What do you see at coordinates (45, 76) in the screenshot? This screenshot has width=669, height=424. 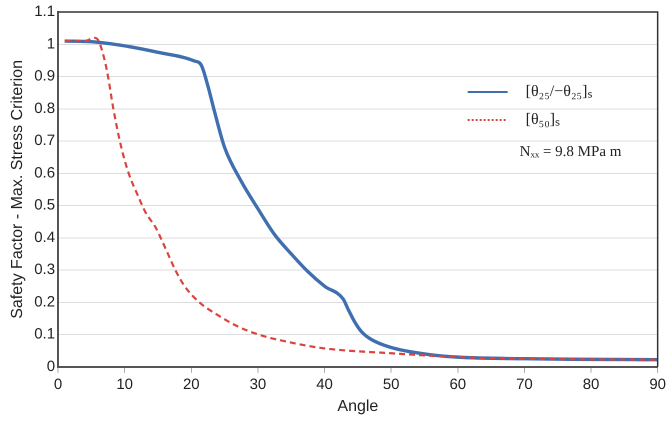 I see `y-tick-label: 0.9` at bounding box center [45, 76].